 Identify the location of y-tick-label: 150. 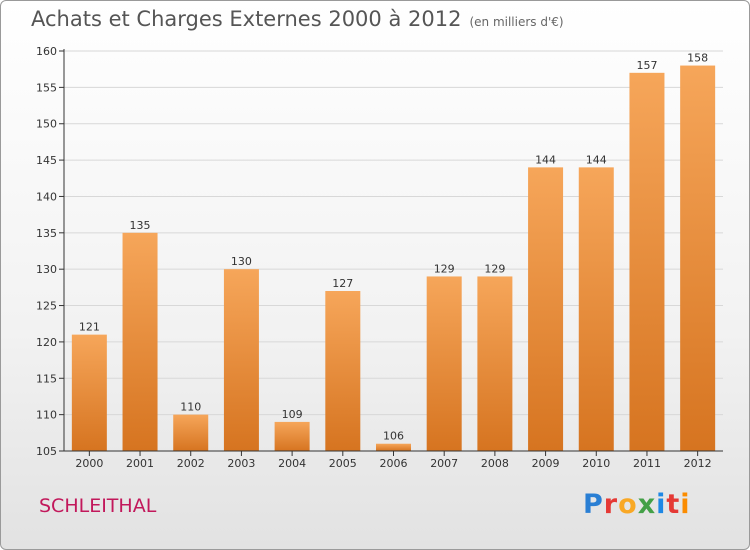
(46, 124).